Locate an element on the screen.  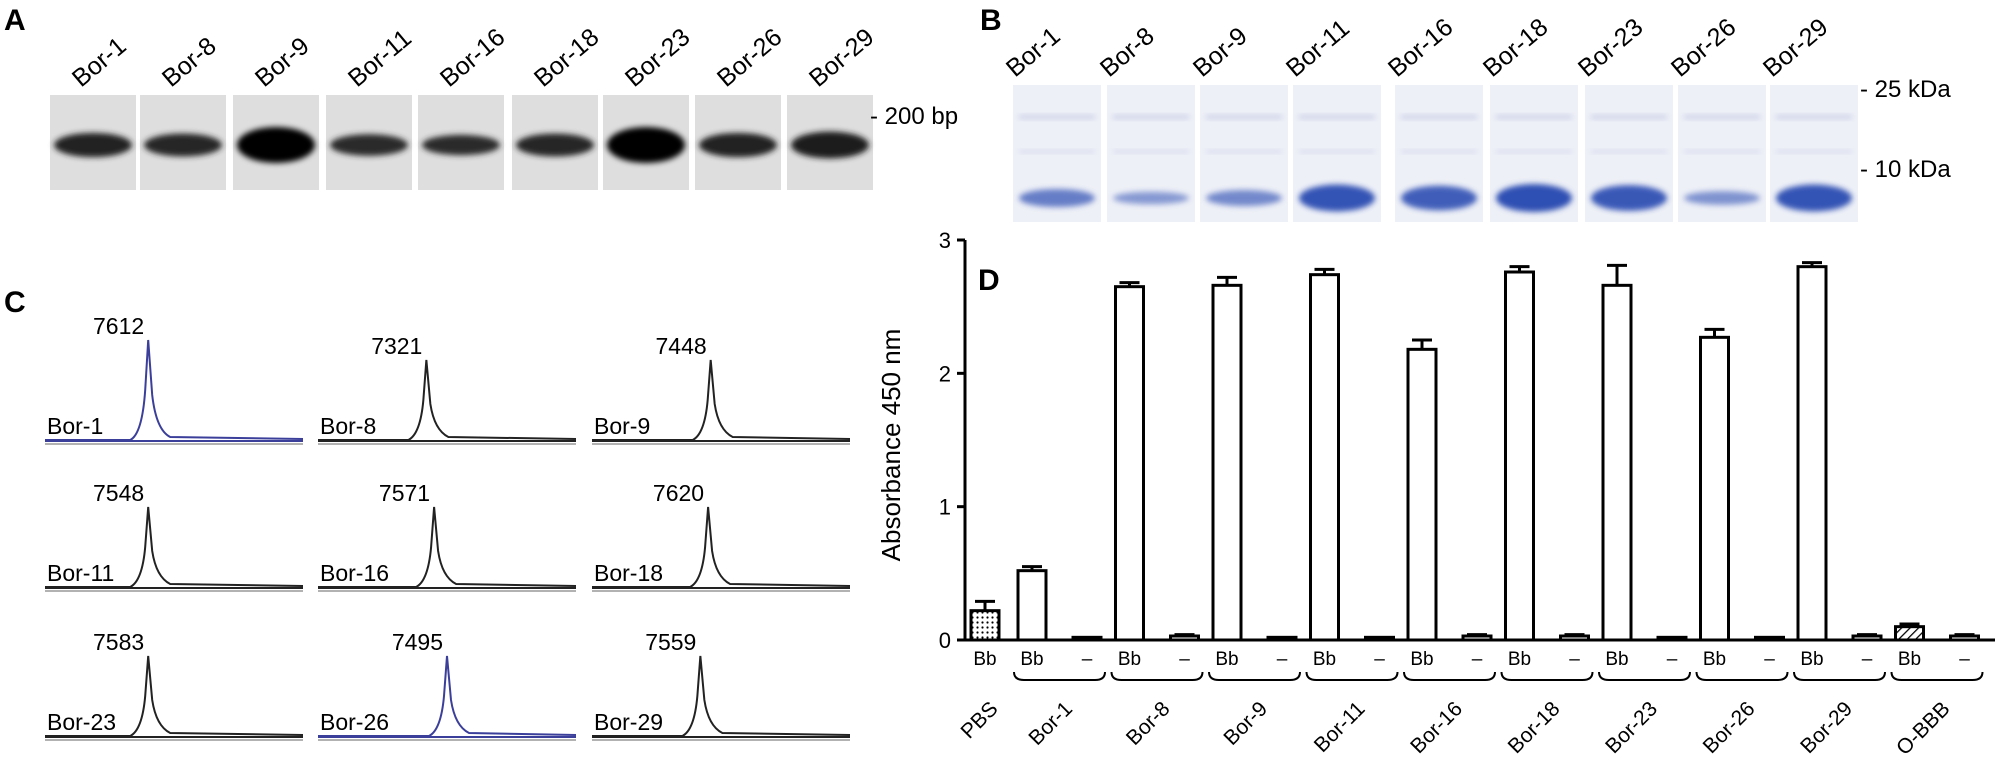
sample-label: Bor-11 is located at coordinates (80, 573).